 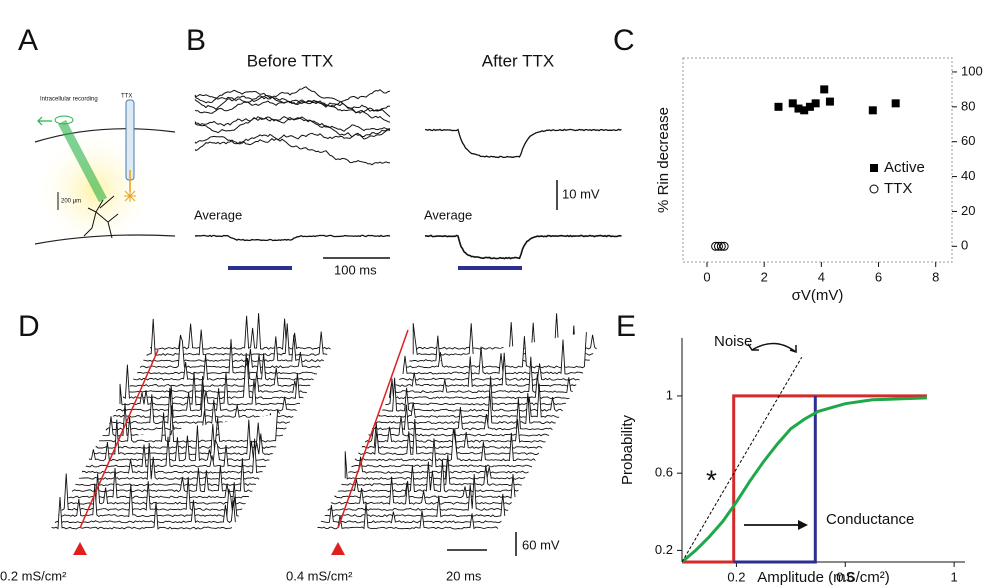 What do you see at coordinates (953, 576) in the screenshot?
I see `x-tick-label: 1` at bounding box center [953, 576].